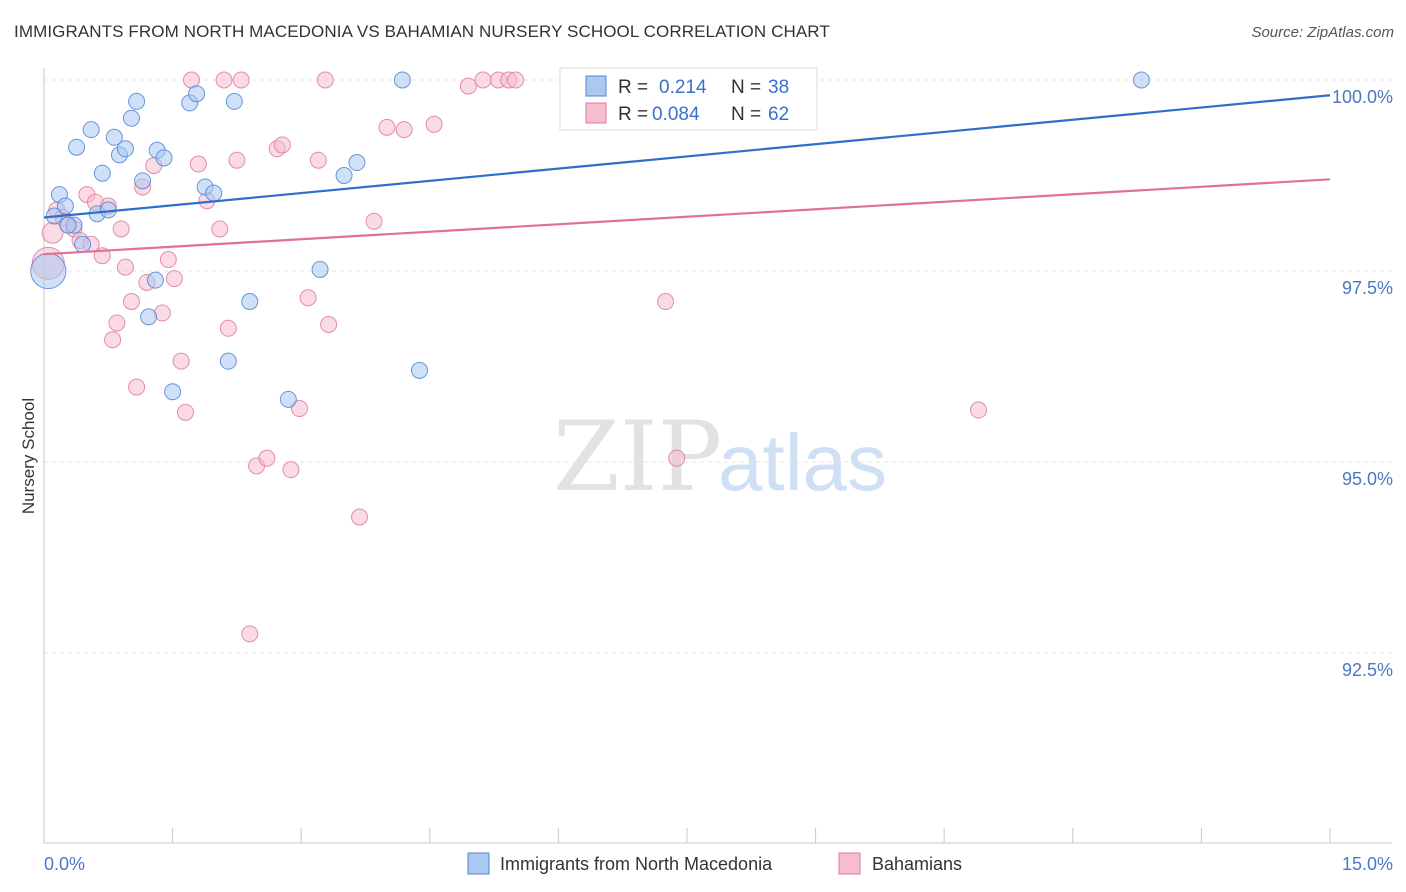 The image size is (1406, 892). Describe the element at coordinates (802, 462) in the screenshot. I see `watermark-atlas: atlas` at that location.